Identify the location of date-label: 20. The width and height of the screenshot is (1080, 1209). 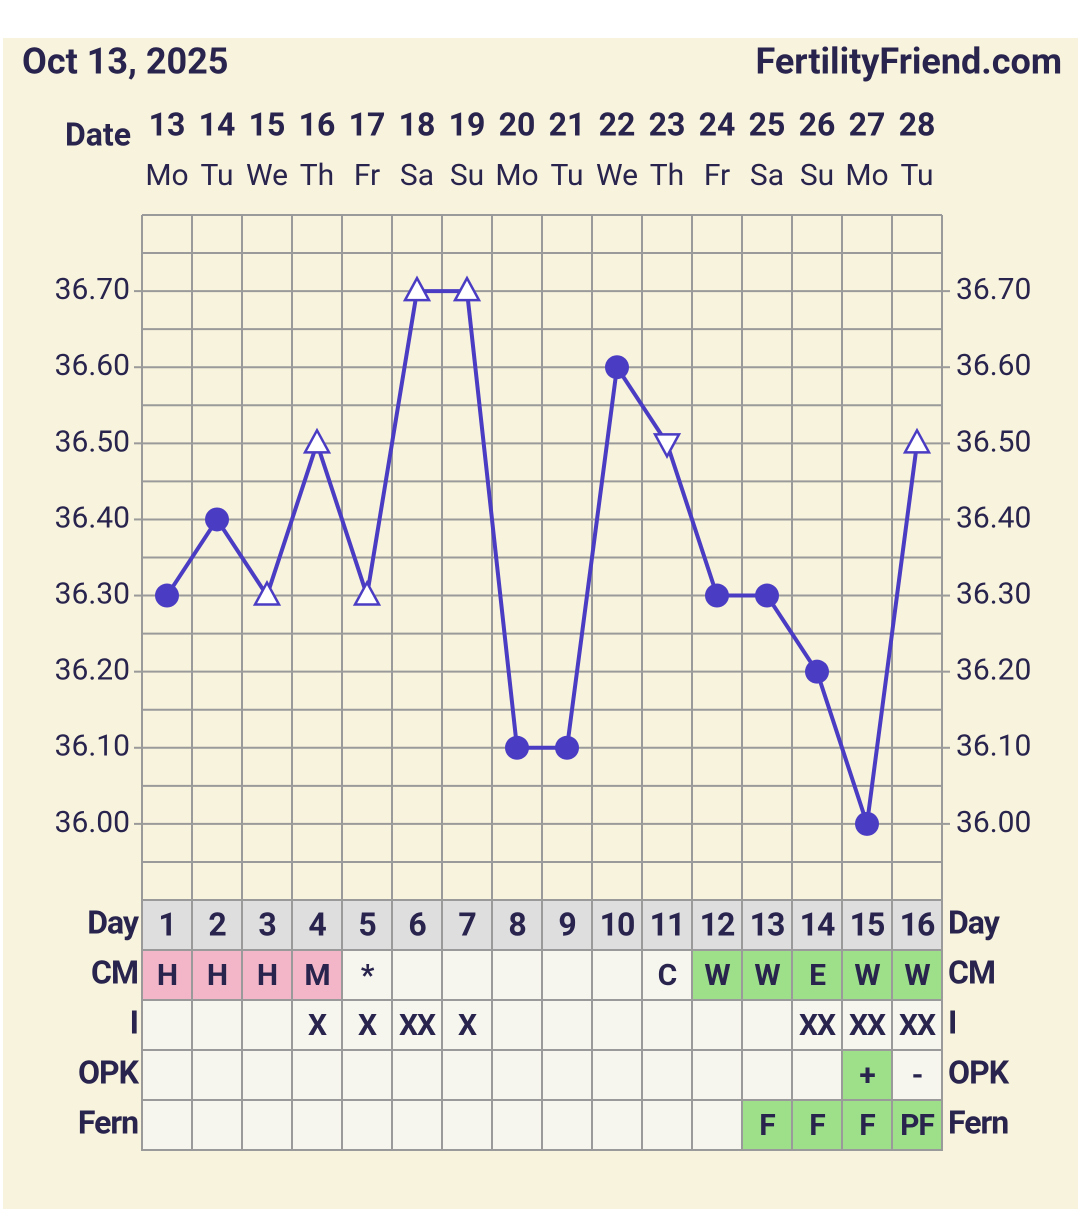
(517, 124).